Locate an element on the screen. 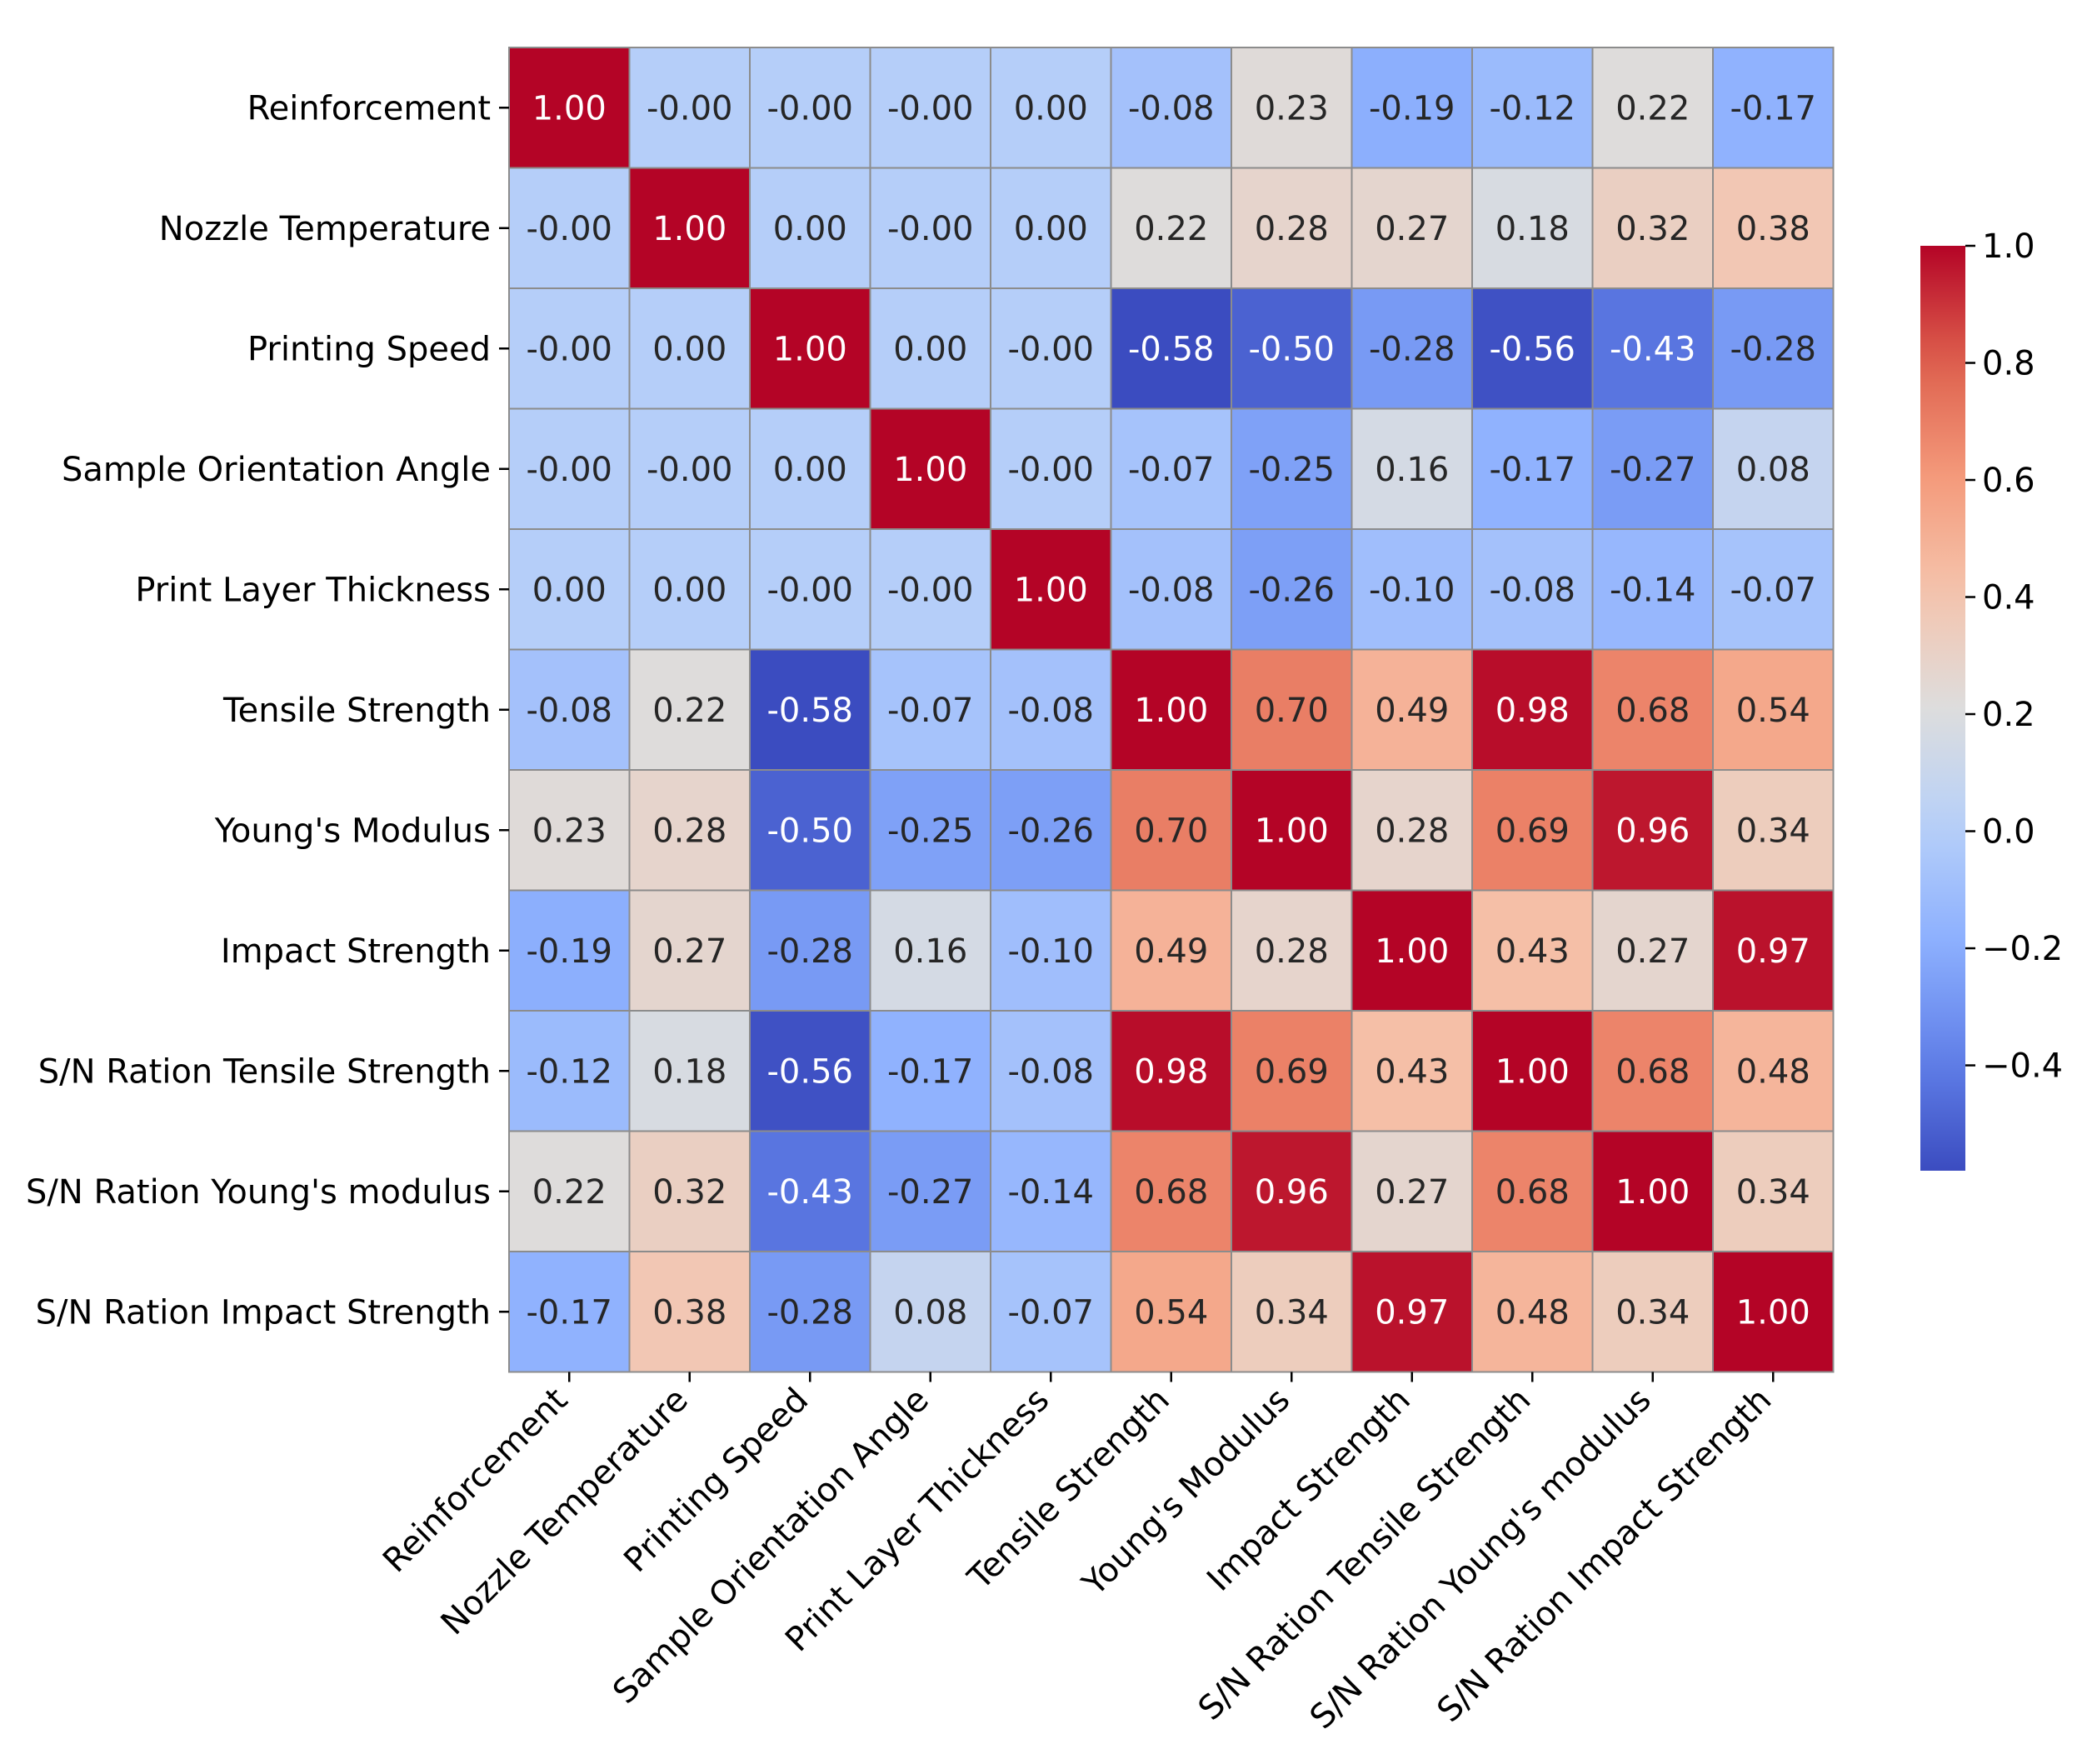  heatmap-cell-r3-c2 is located at coordinates (810, 468).